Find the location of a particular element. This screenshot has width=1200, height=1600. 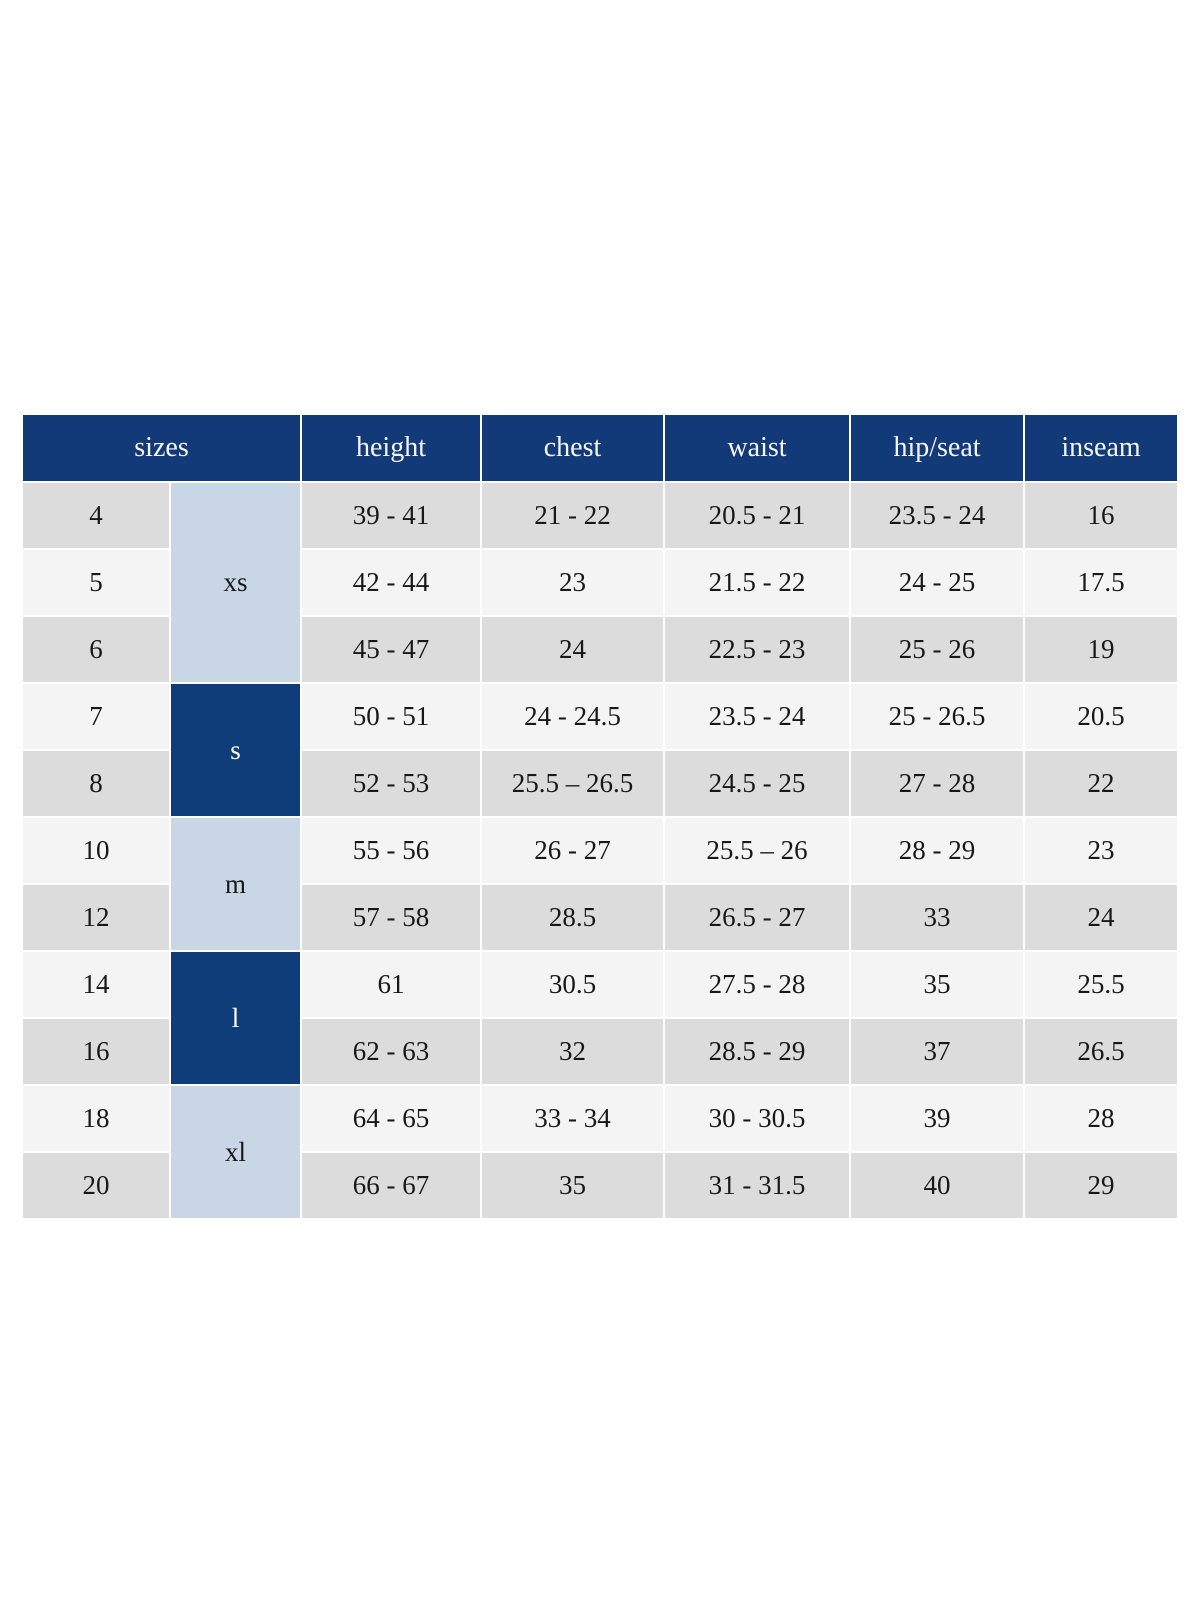

hip-seat-cell: 24 - 25 is located at coordinates (937, 582).